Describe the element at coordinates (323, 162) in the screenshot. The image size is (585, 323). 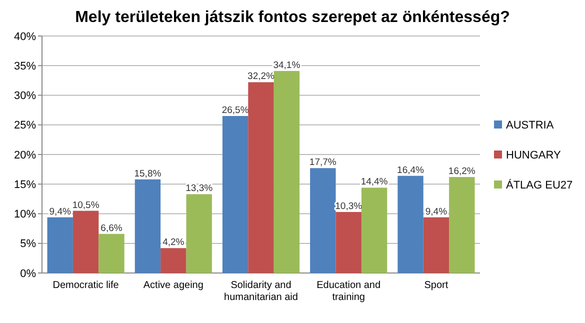
I see `data-label: 17,7%` at that location.